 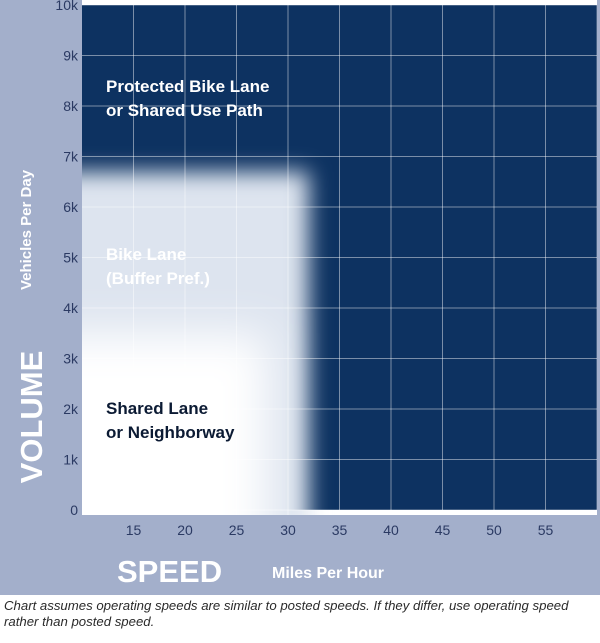 I want to click on x-tick-label: 35, so click(x=340, y=530).